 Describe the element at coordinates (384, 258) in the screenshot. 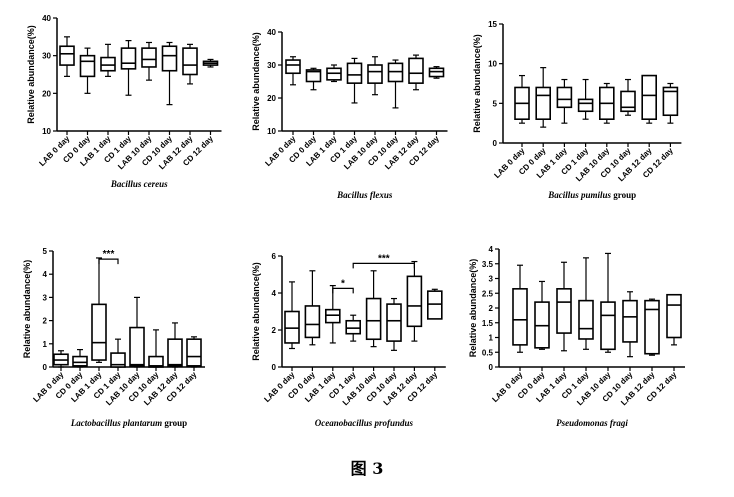

I see `significance-label: ***` at that location.